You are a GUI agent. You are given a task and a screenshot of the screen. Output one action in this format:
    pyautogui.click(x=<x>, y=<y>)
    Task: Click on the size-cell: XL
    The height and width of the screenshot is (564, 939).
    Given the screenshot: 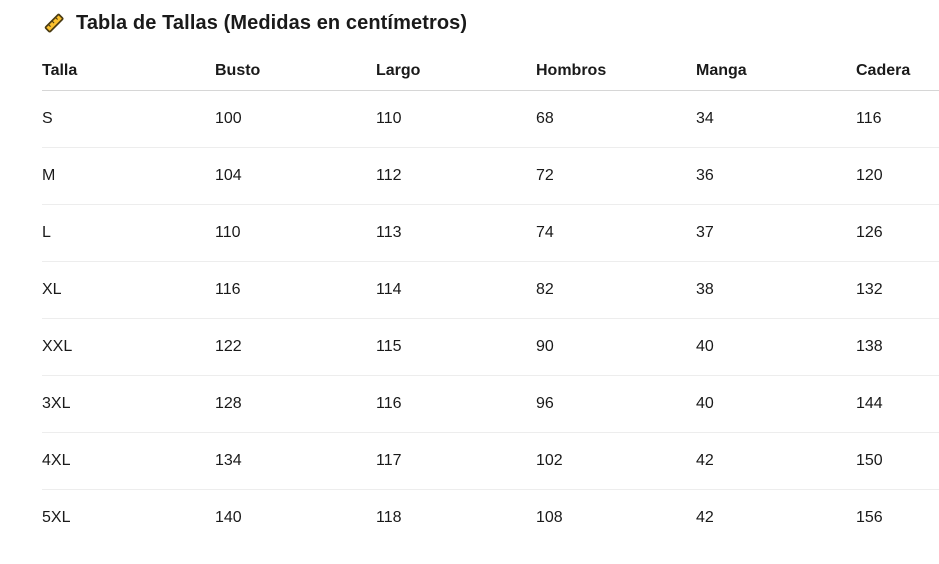 What is the action you would take?
    pyautogui.click(x=128, y=290)
    